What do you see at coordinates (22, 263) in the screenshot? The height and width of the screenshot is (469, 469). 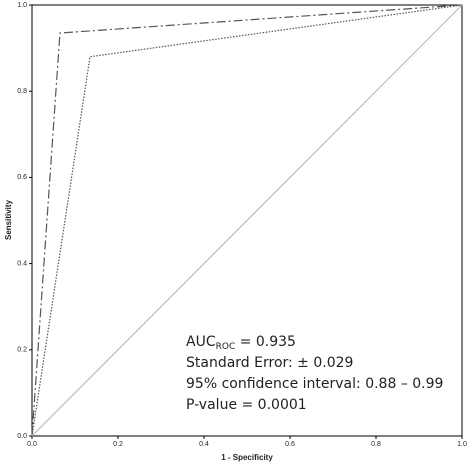 I see `y-tick-label: 0.4` at bounding box center [22, 263].